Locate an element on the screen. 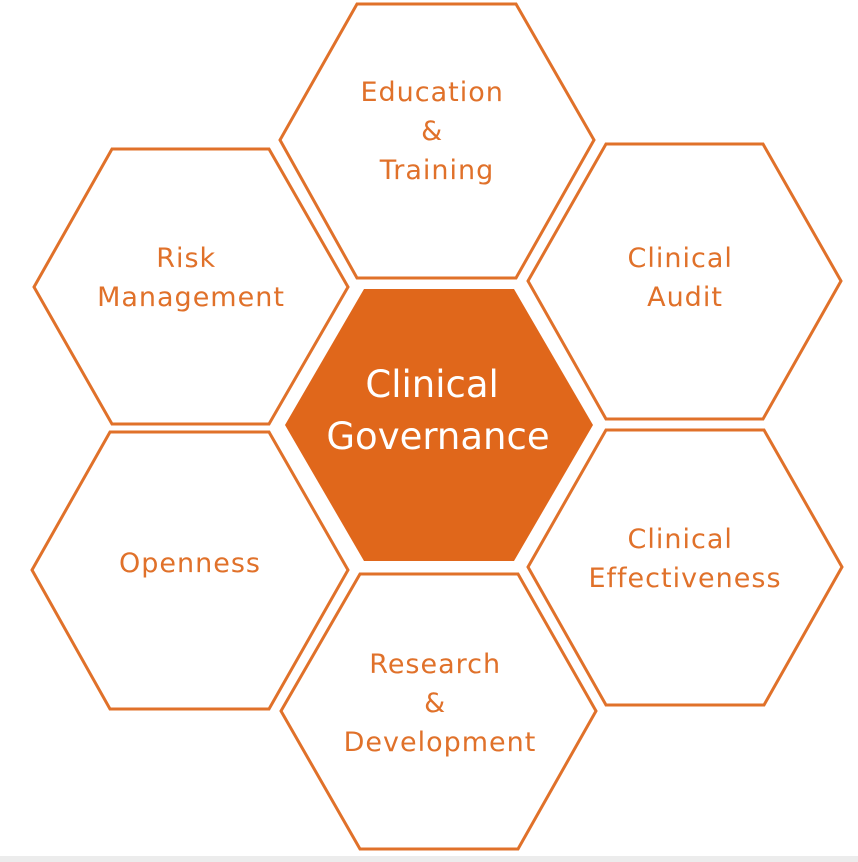  hex-risk-management-line-1: Risk is located at coordinates (186, 258).